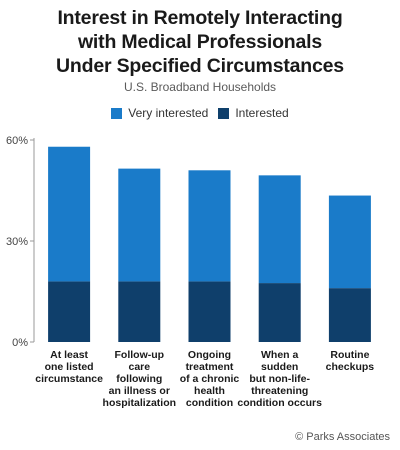 This screenshot has height=450, width=400. Describe the element at coordinates (200, 66) in the screenshot. I see `chart-title-line-3: Under Specified Circumstances` at that location.